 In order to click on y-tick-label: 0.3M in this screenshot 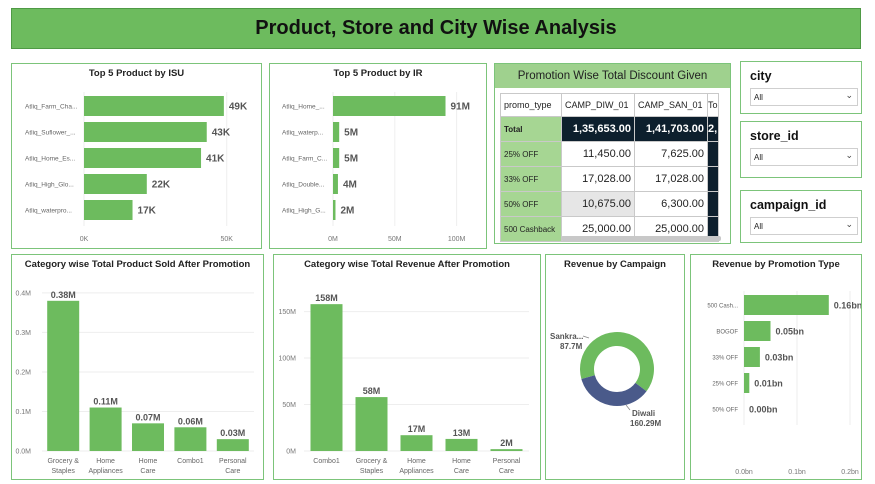, I will do `click(23, 333)`.